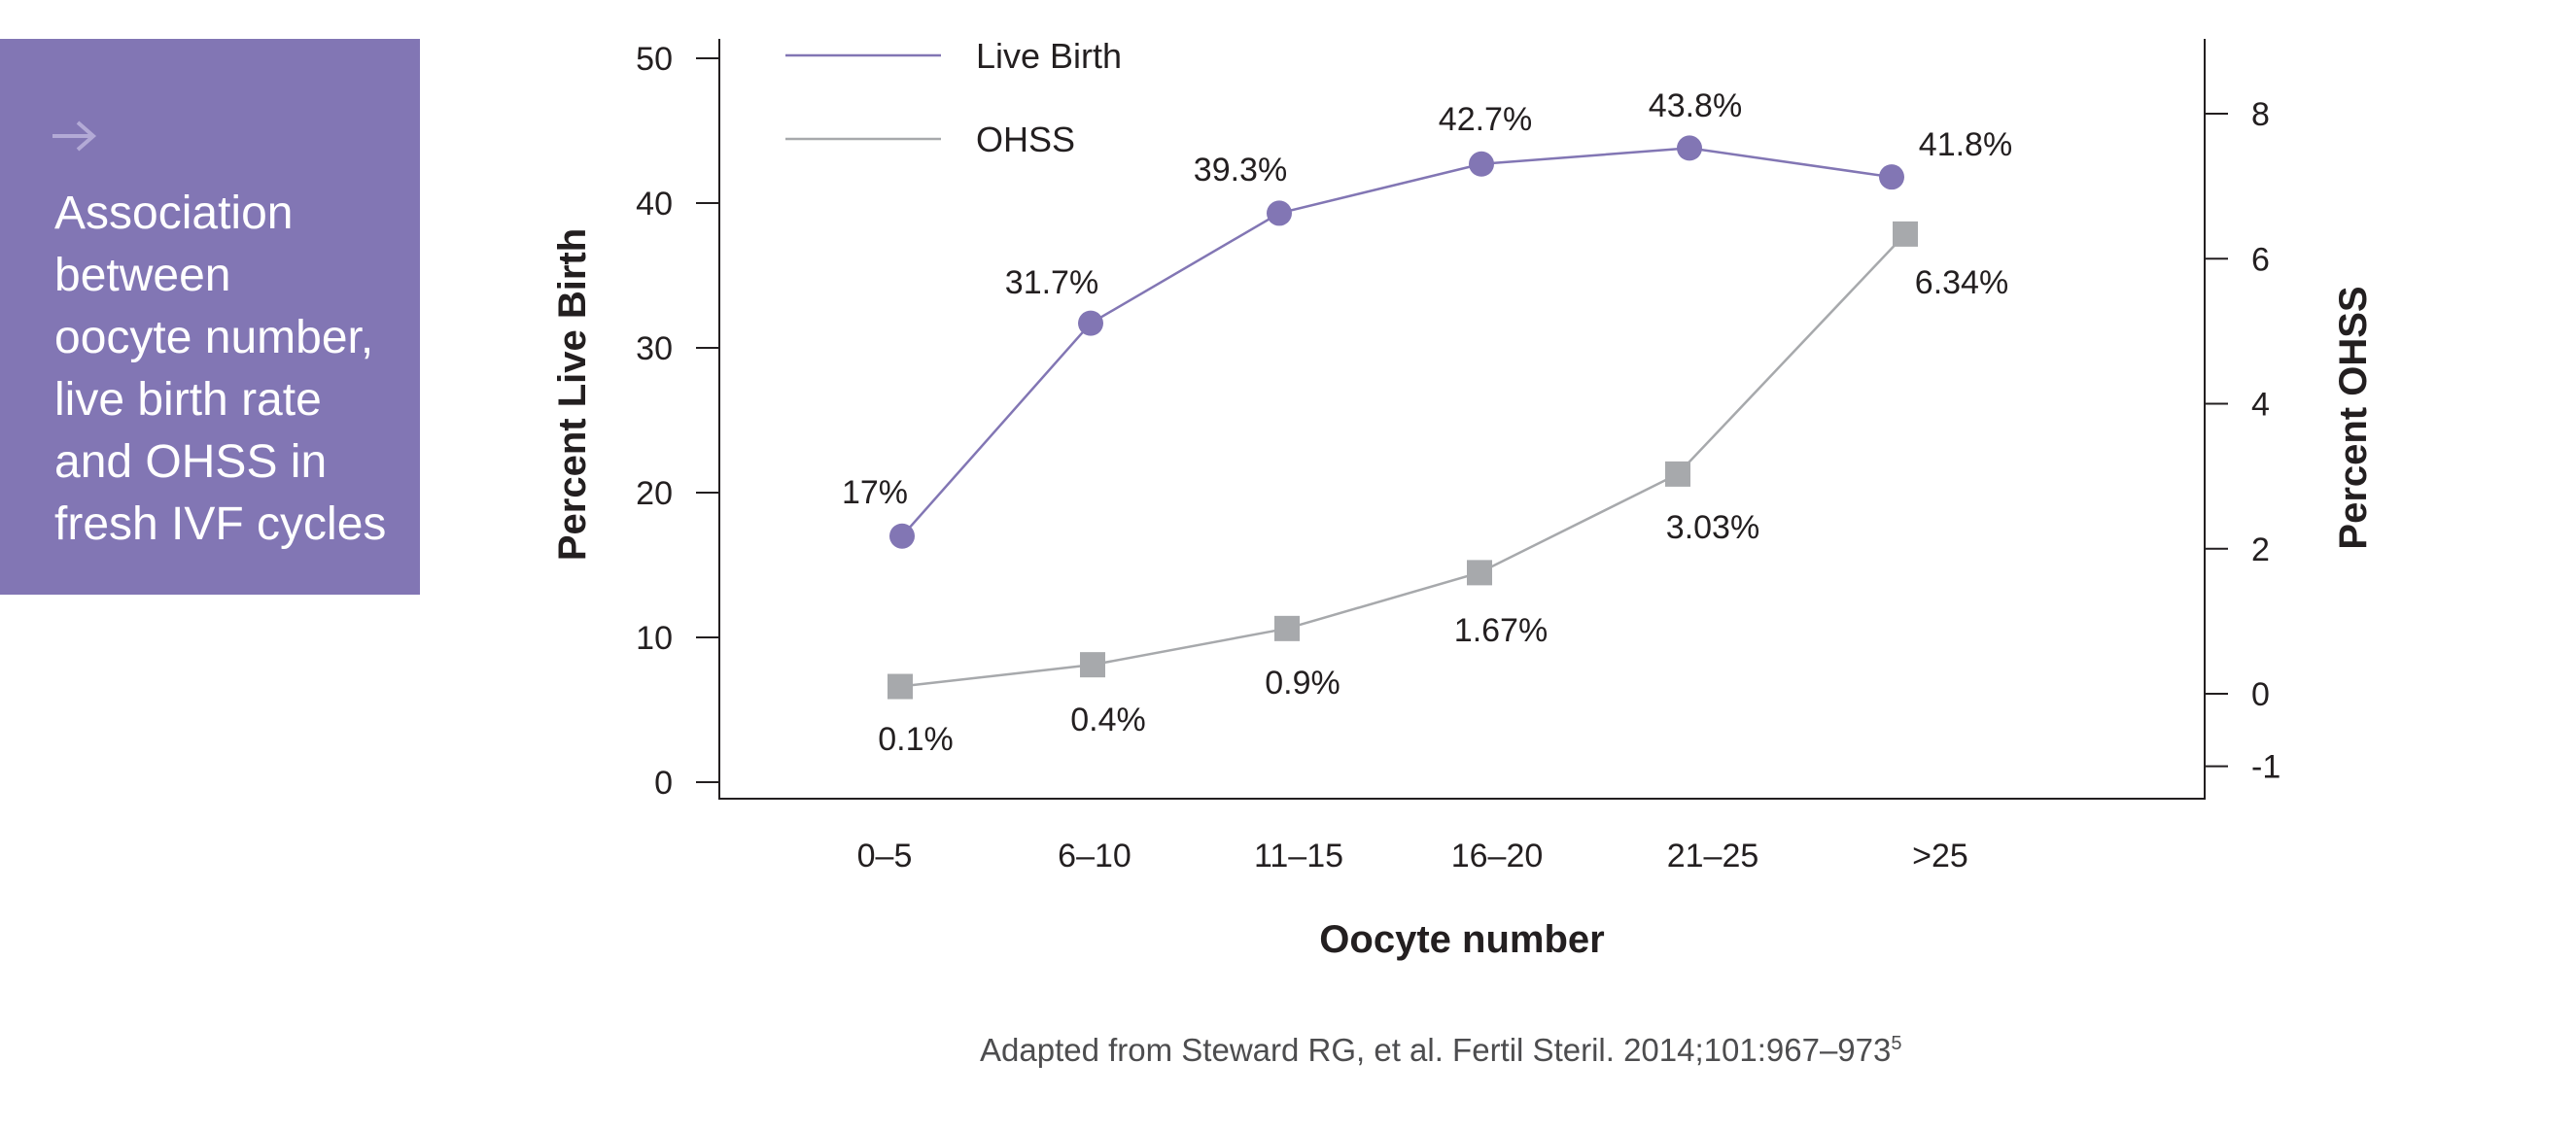 The image size is (2576, 1131). I want to click on x-axis-tick-label: 11–15, so click(1298, 856).